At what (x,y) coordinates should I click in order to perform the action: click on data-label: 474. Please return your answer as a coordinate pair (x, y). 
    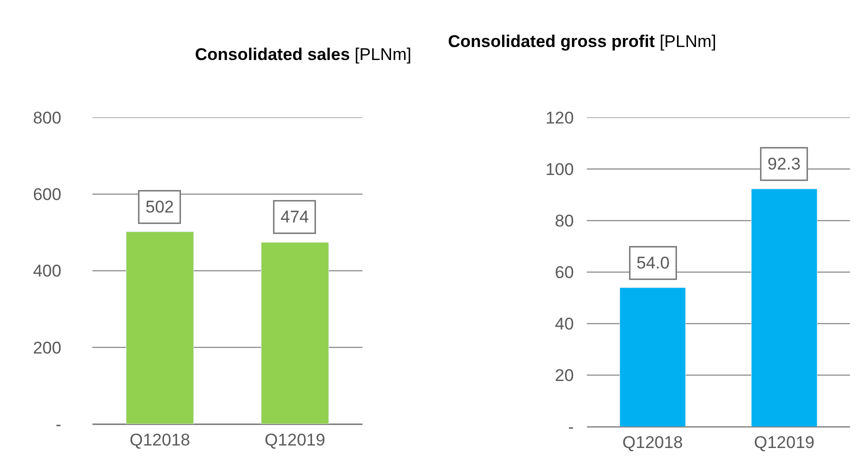
    Looking at the image, I should click on (294, 217).